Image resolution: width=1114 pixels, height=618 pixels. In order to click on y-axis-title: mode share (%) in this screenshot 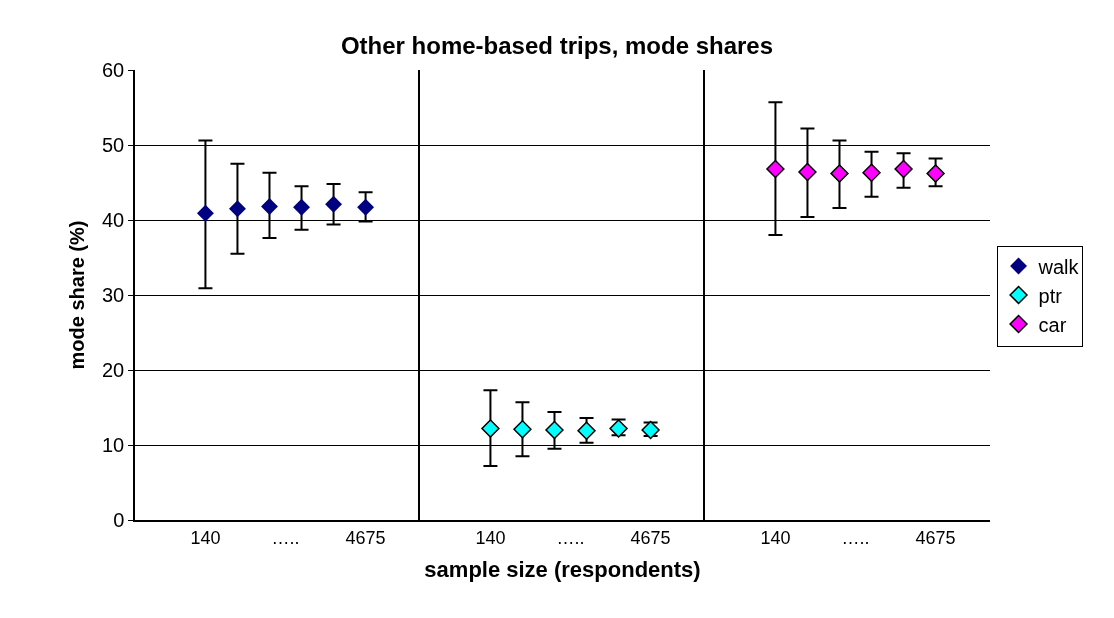, I will do `click(77, 295)`.